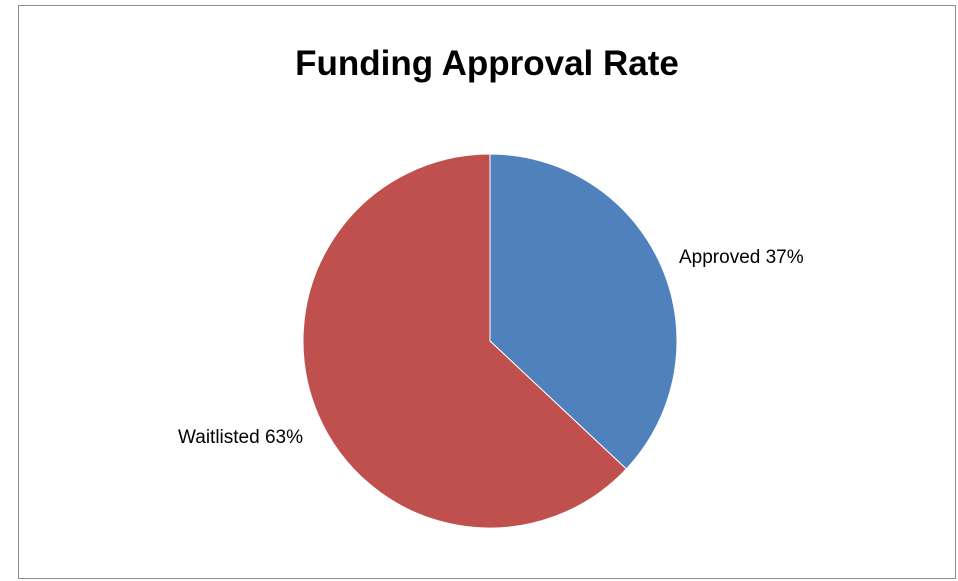  I want to click on pie-label-approved: Approved 37%, so click(741, 257).